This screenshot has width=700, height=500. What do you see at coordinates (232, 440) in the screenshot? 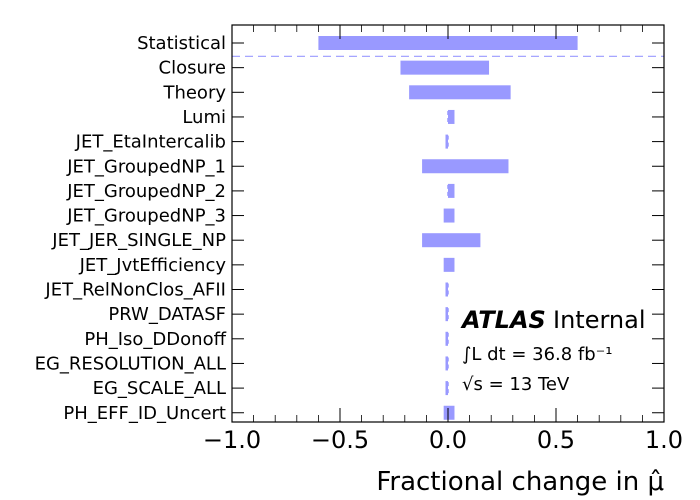
I see `xtick-label-0: −1.0` at bounding box center [232, 440].